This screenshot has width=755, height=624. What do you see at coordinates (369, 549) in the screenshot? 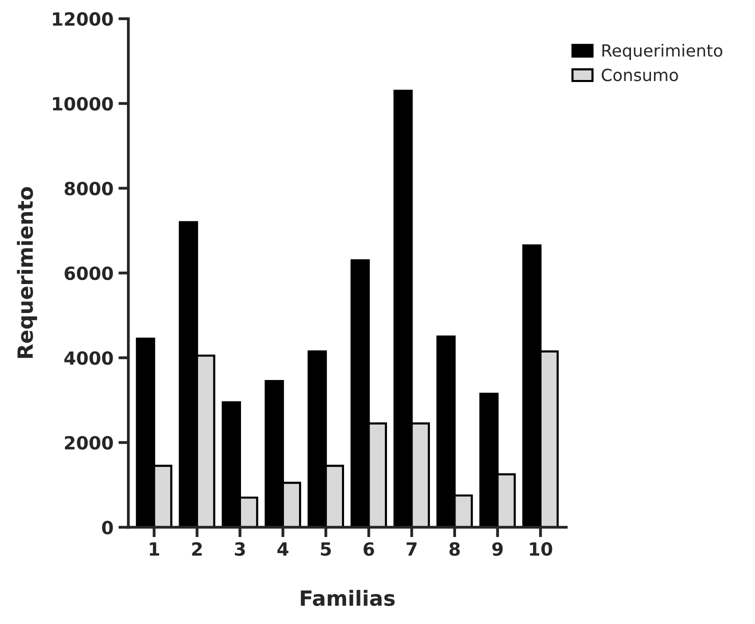
I see `x-tick-label: 6` at bounding box center [369, 549].